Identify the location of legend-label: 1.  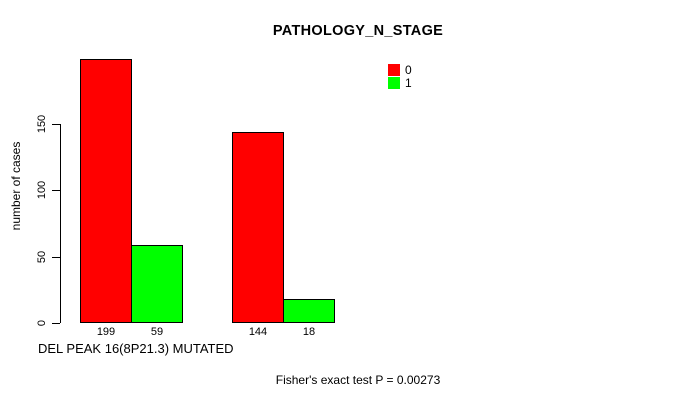
(408, 83).